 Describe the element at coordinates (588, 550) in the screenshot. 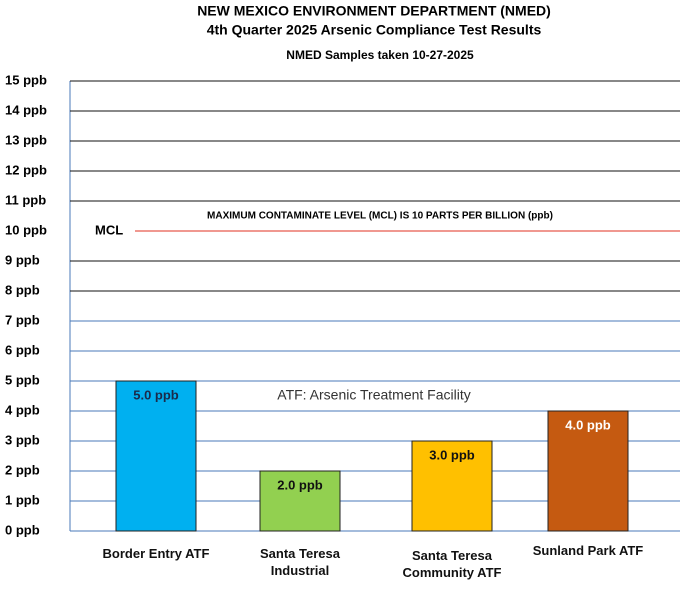

I see `x-tick-label: Sunland Park ATF` at that location.